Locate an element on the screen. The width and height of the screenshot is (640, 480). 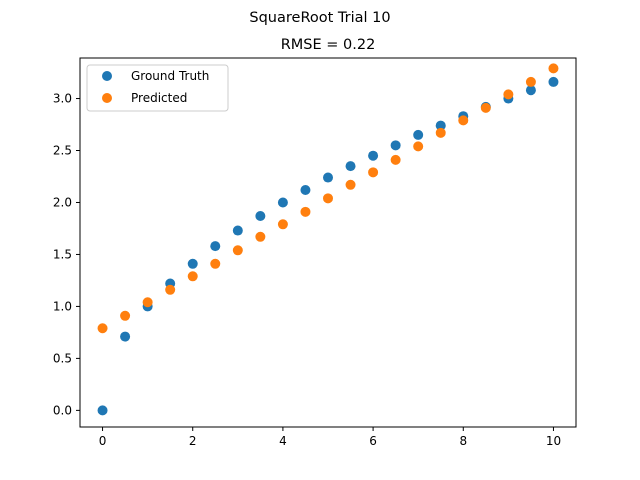
x-tick-label: 4 is located at coordinates (283, 441).